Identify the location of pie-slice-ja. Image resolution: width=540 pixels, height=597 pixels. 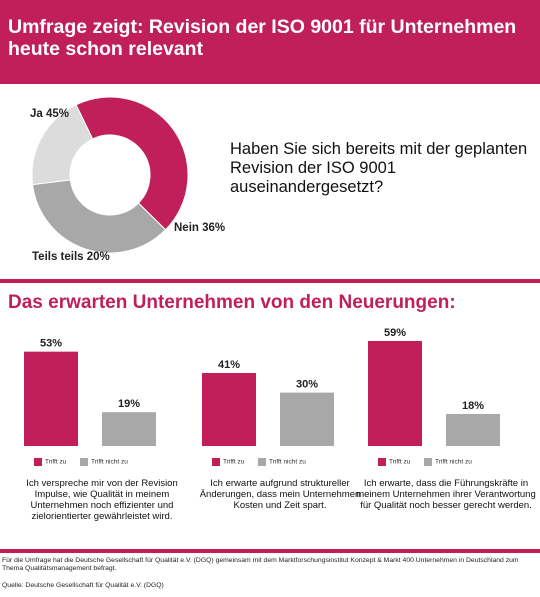
(132, 163).